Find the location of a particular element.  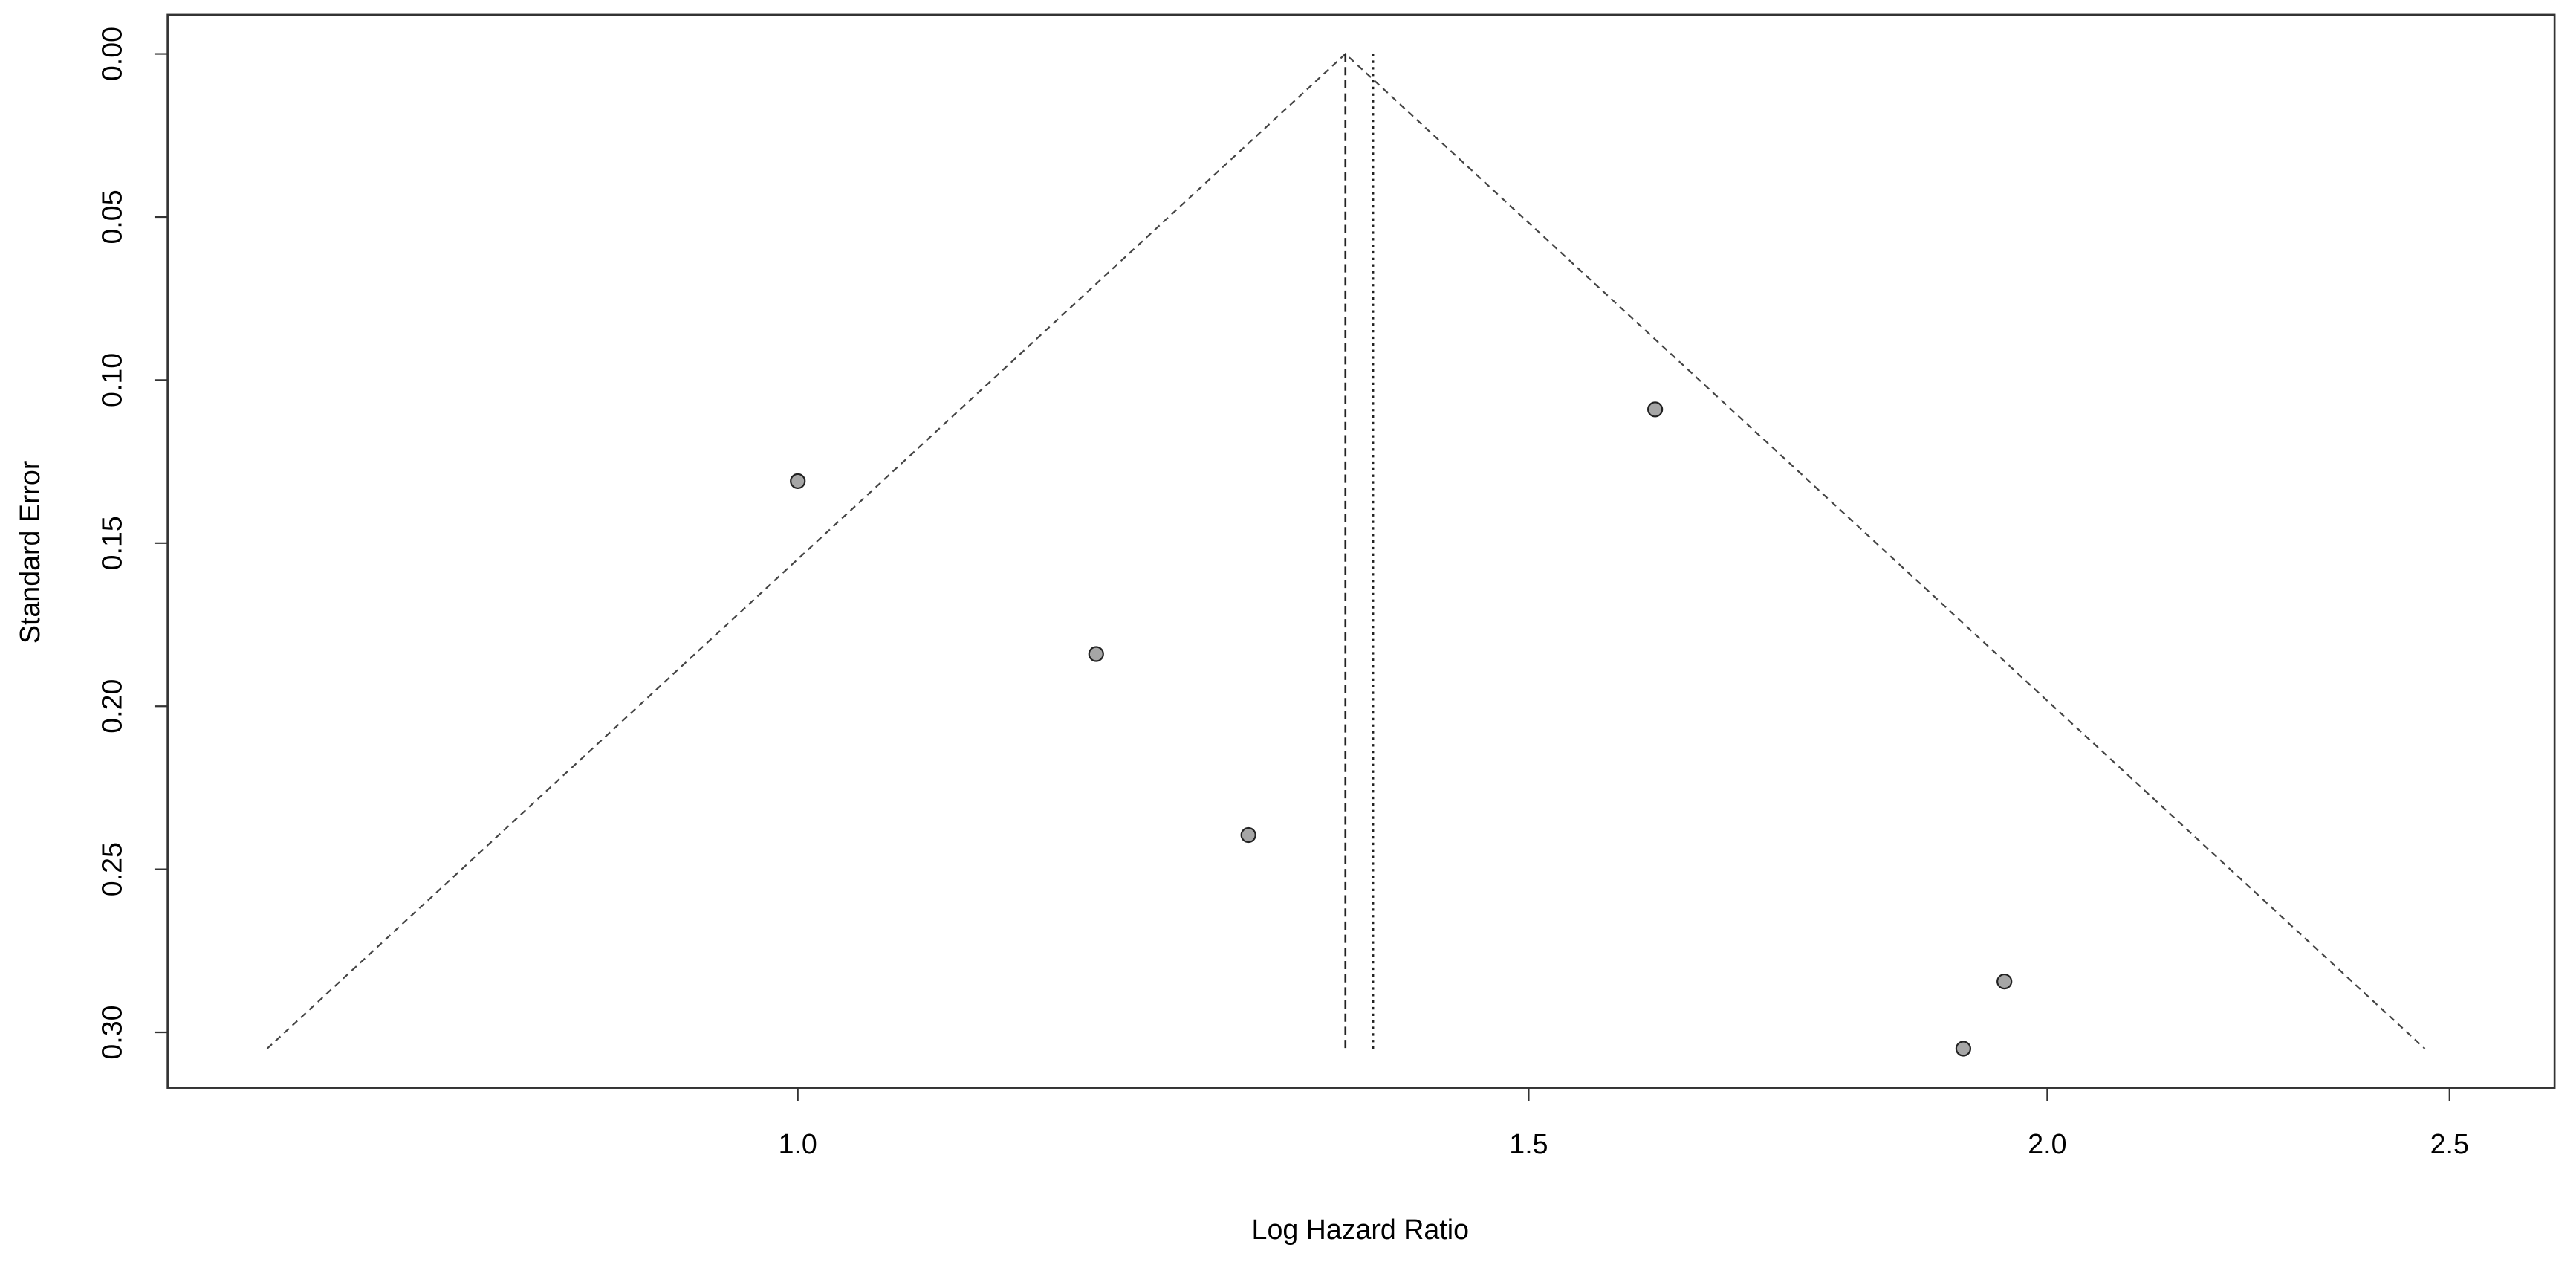

x-axis-label: Log Hazard Ratio is located at coordinates (1360, 1229).